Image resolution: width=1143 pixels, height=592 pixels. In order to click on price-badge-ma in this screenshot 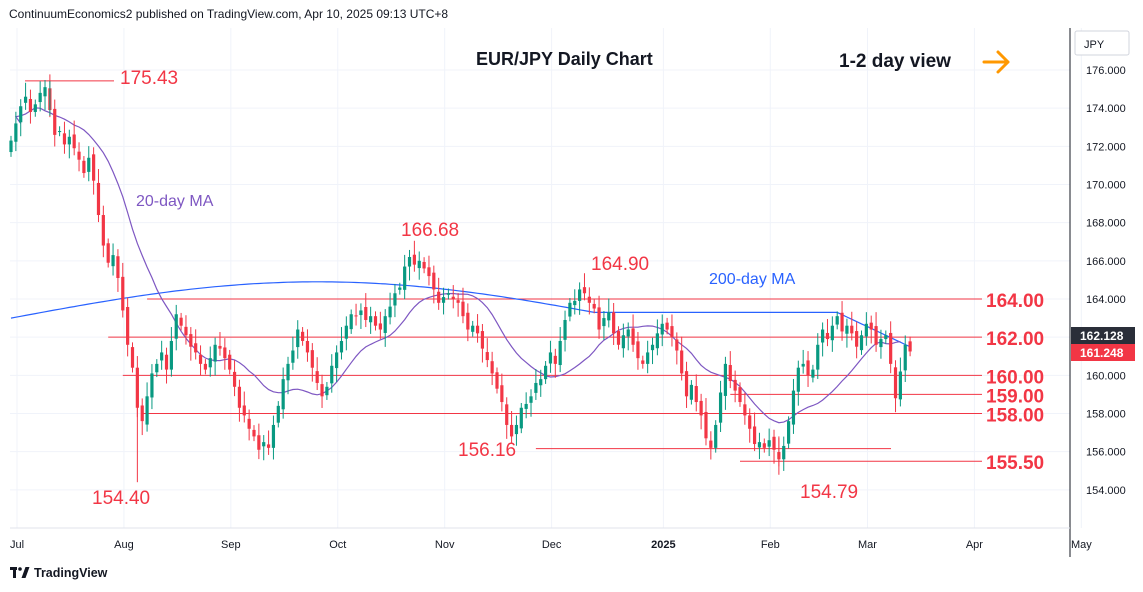, I will do `click(1103, 335)`.